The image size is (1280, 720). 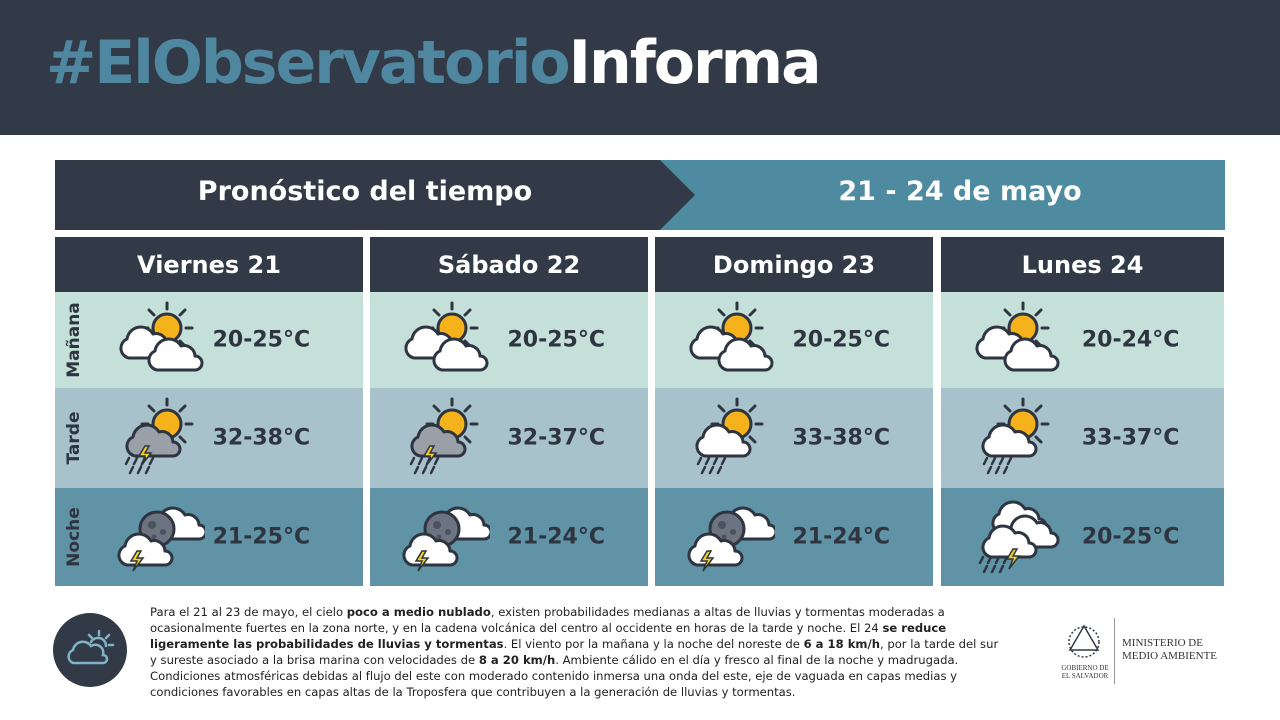 What do you see at coordinates (1114, 651) in the screenshot?
I see `logo-divider` at bounding box center [1114, 651].